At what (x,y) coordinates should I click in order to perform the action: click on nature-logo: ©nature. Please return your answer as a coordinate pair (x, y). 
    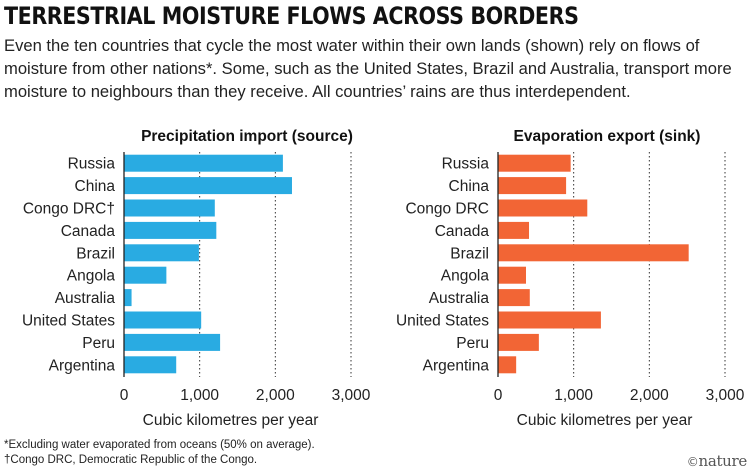
    Looking at the image, I should click on (717, 461).